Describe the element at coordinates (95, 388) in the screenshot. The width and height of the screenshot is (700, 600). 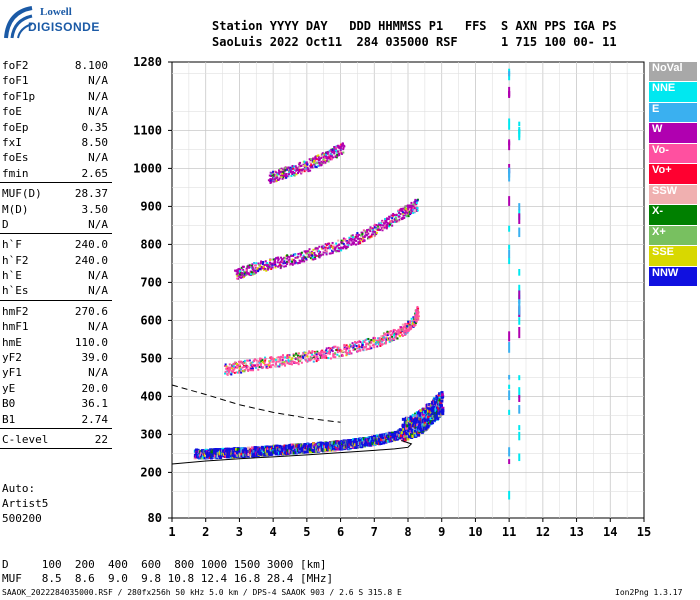
I see `param-value: 20.0` at that location.